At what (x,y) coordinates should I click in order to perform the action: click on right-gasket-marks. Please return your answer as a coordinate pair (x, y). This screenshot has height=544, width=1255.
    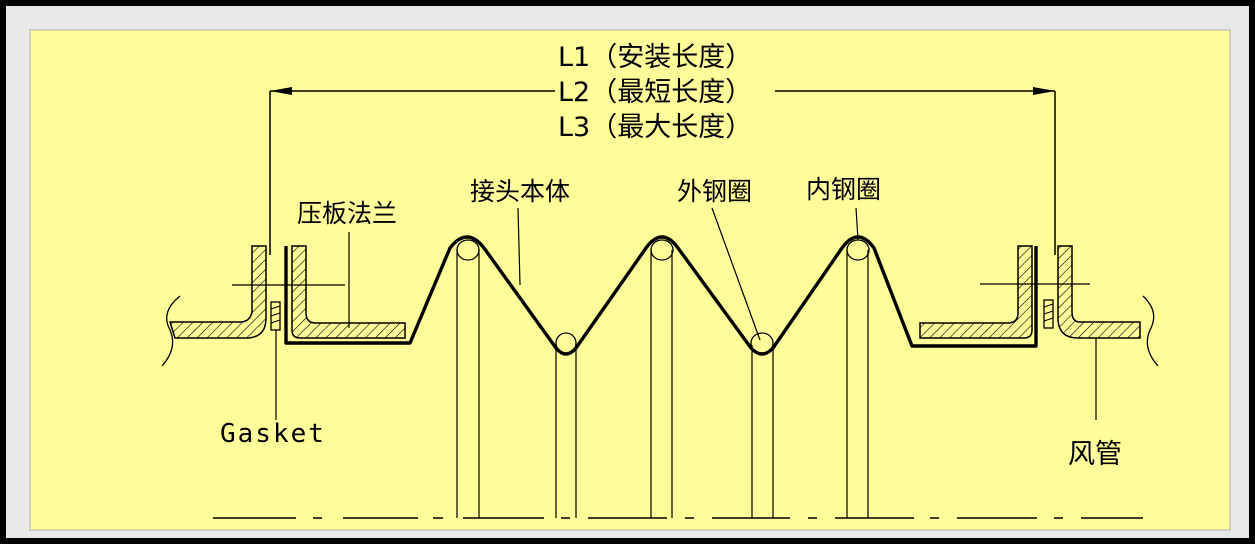
    Looking at the image, I should click on (1048, 312).